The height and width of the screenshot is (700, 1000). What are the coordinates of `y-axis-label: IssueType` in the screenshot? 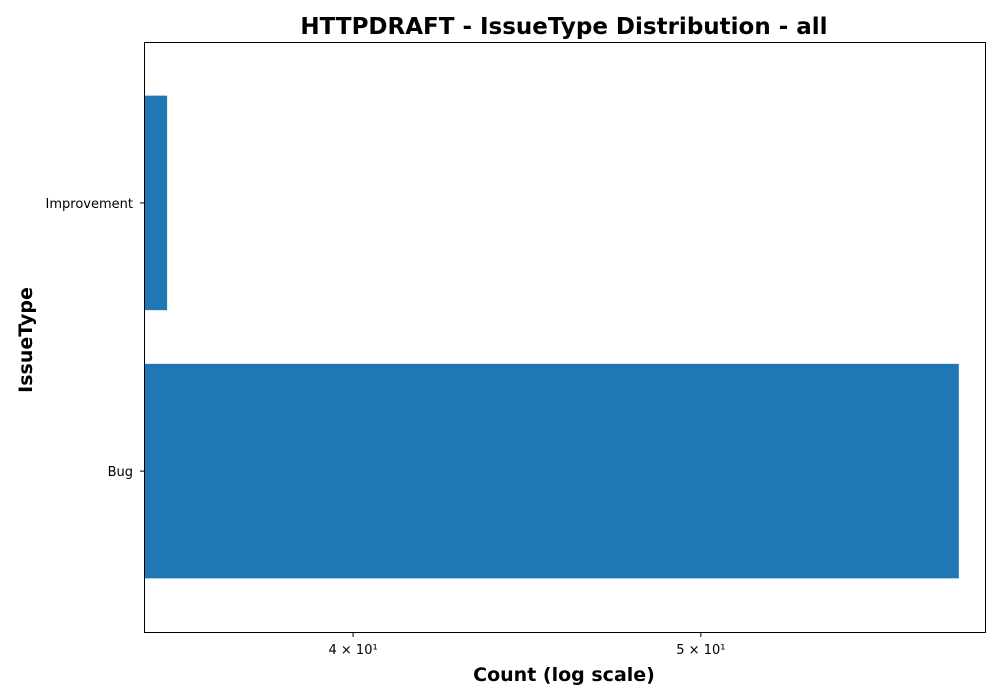 It's located at (26, 340).